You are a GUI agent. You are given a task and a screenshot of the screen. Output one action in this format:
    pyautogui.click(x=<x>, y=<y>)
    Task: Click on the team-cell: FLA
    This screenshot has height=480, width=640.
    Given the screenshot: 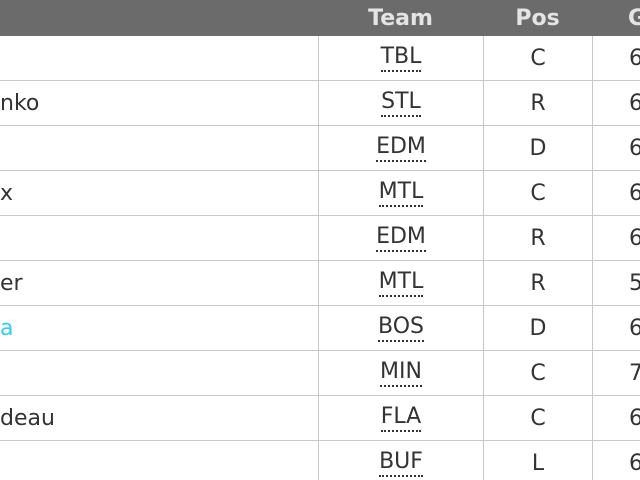 What is the action you would take?
    pyautogui.click(x=400, y=418)
    